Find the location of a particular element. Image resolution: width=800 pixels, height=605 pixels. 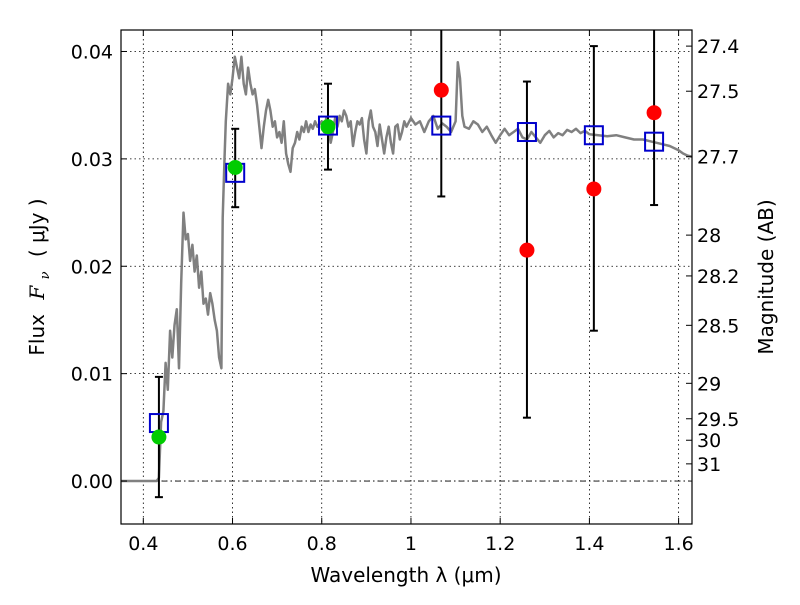

y-tick-label: 0.04 is located at coordinates (92, 52).